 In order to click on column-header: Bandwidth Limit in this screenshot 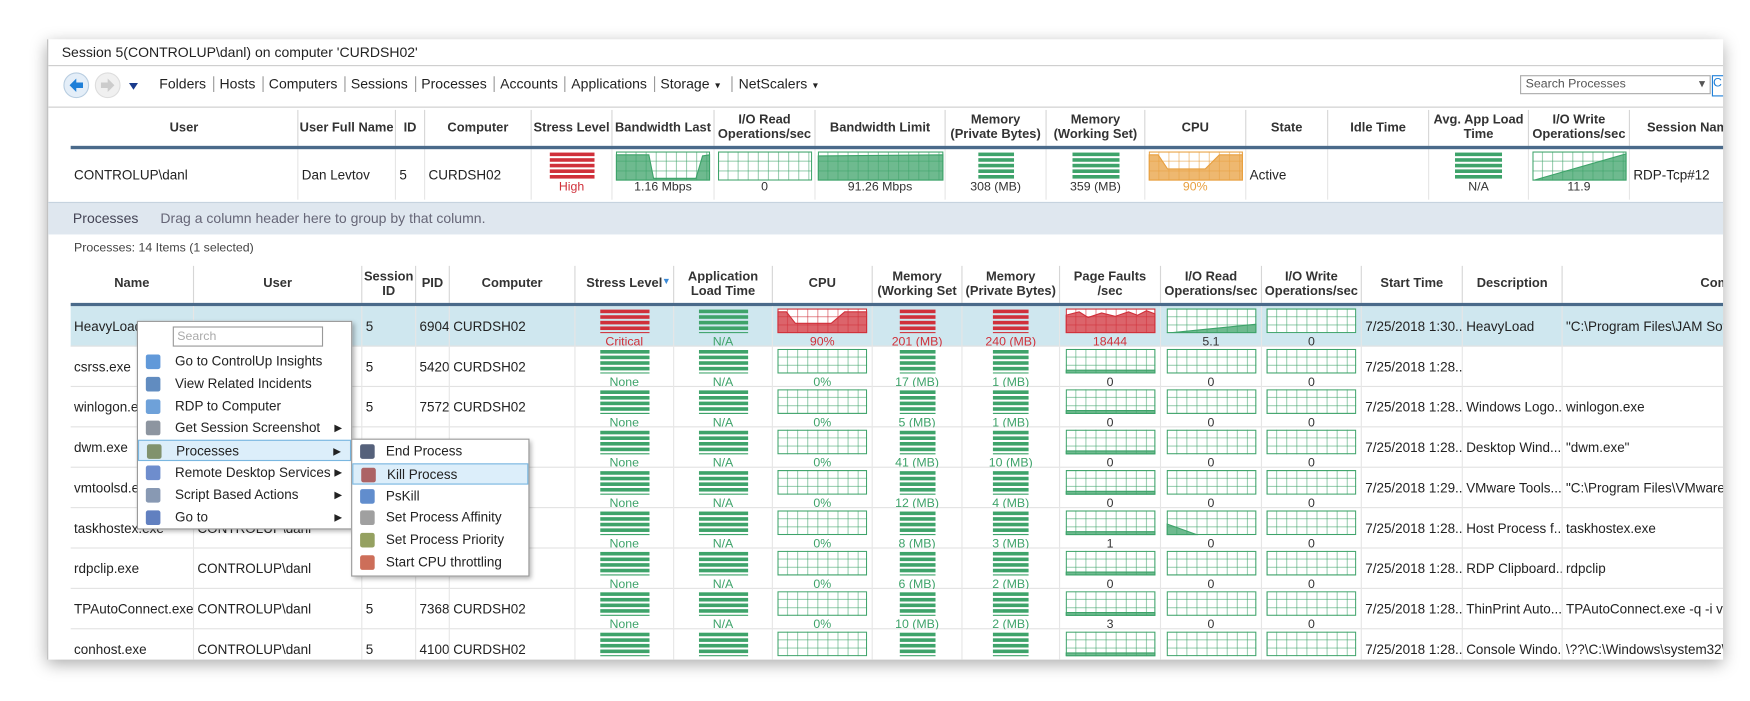, I will do `click(881, 127)`.